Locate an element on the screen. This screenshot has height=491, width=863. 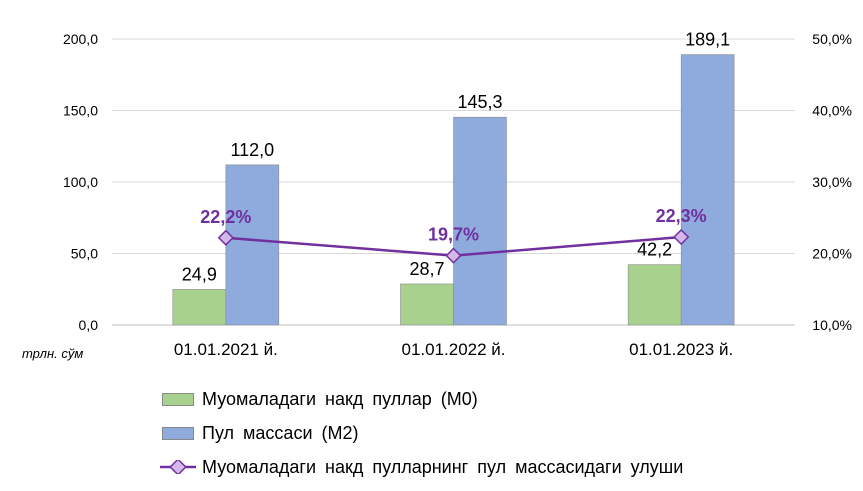
legend-label-m2: Пул массаси (М2) is located at coordinates (280, 432).